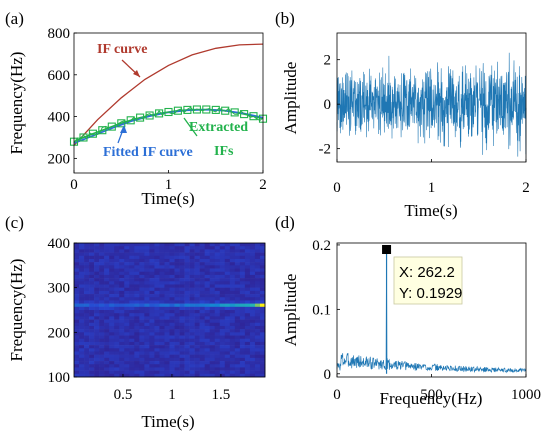 The image size is (550, 440). I want to click on y-tick-label: 0.2, so click(321, 246).